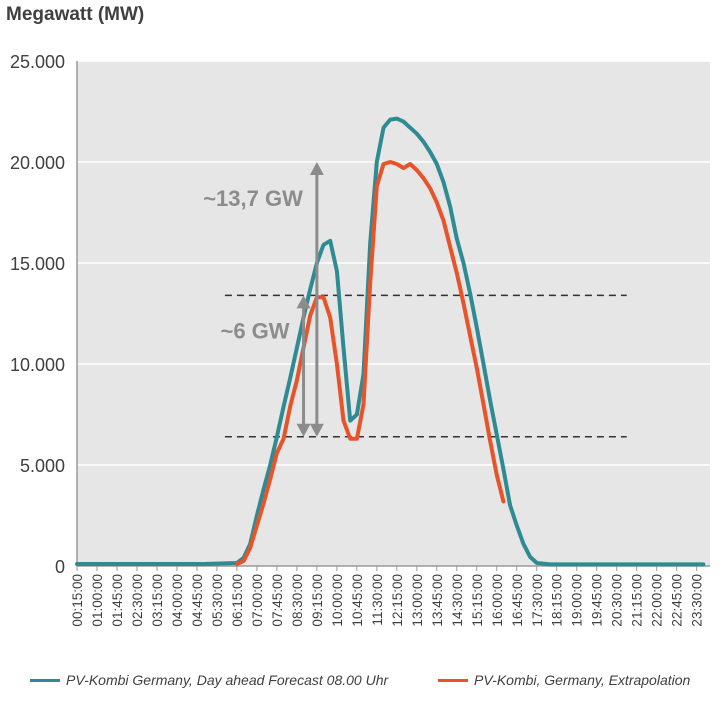  What do you see at coordinates (157, 600) in the screenshot?
I see `x-tick-label: 03:15:00` at bounding box center [157, 600].